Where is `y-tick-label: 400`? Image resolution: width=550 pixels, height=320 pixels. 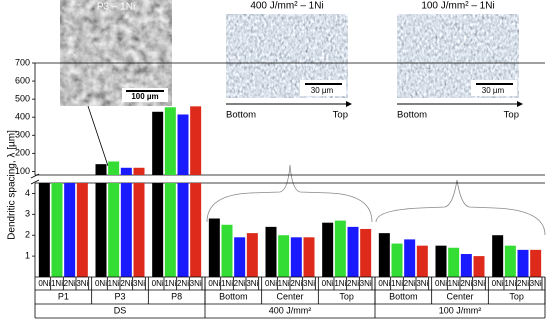
y-tick-label: 400 is located at coordinates (22, 117).